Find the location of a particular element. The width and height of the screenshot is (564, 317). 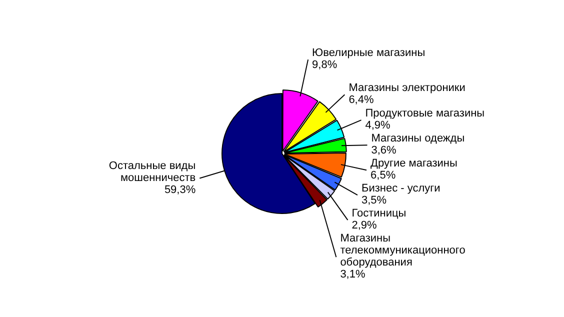

slice-label: Магазины телекоммуникационного оборудования is located at coordinates (403, 250).